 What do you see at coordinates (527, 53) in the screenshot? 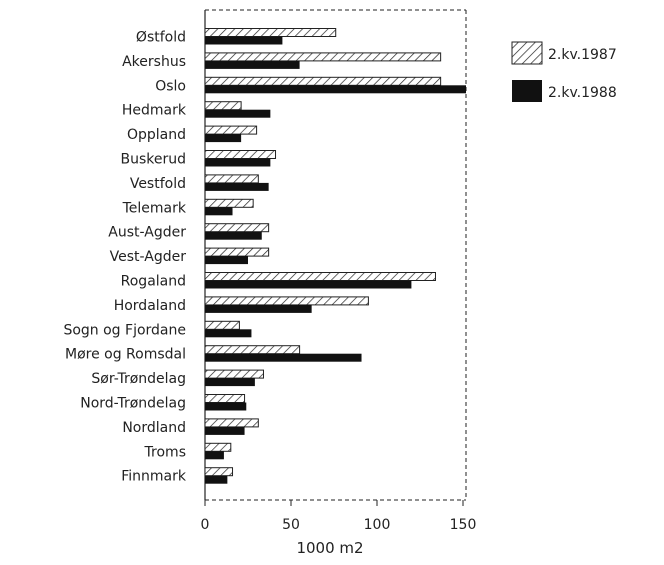
I see `legend-swatch-1987` at bounding box center [527, 53].